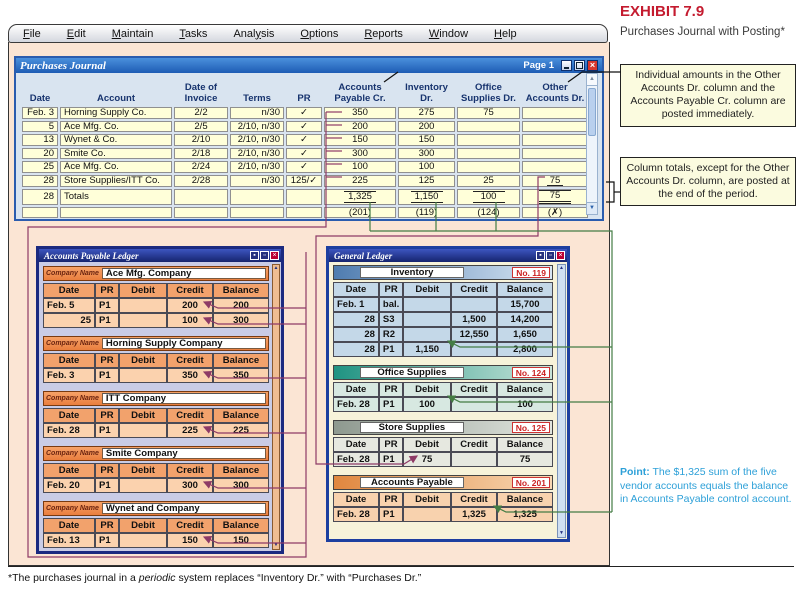  I want to click on gl-account-name-input: Accounts Payable, so click(411, 482).